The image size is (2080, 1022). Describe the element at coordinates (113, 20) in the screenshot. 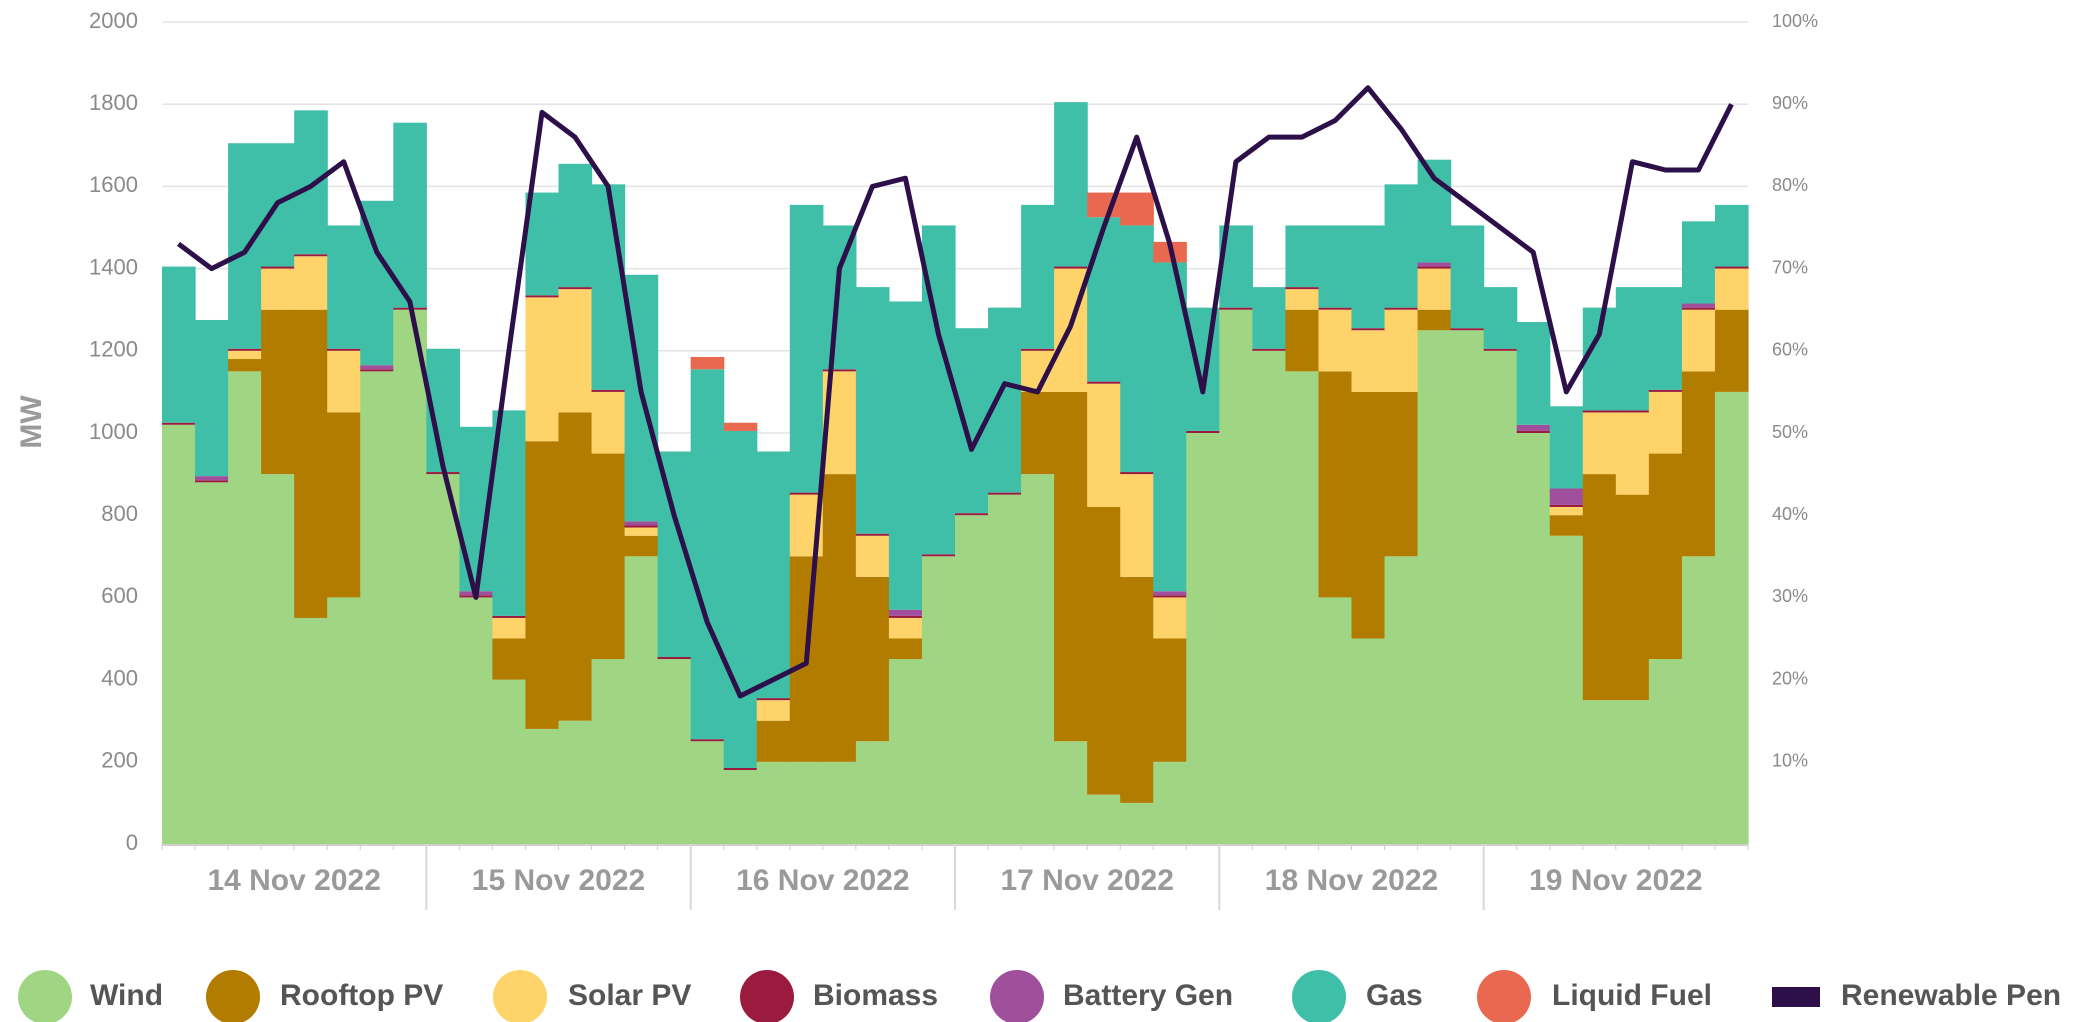

I see `y-tick-label: 2000` at that location.